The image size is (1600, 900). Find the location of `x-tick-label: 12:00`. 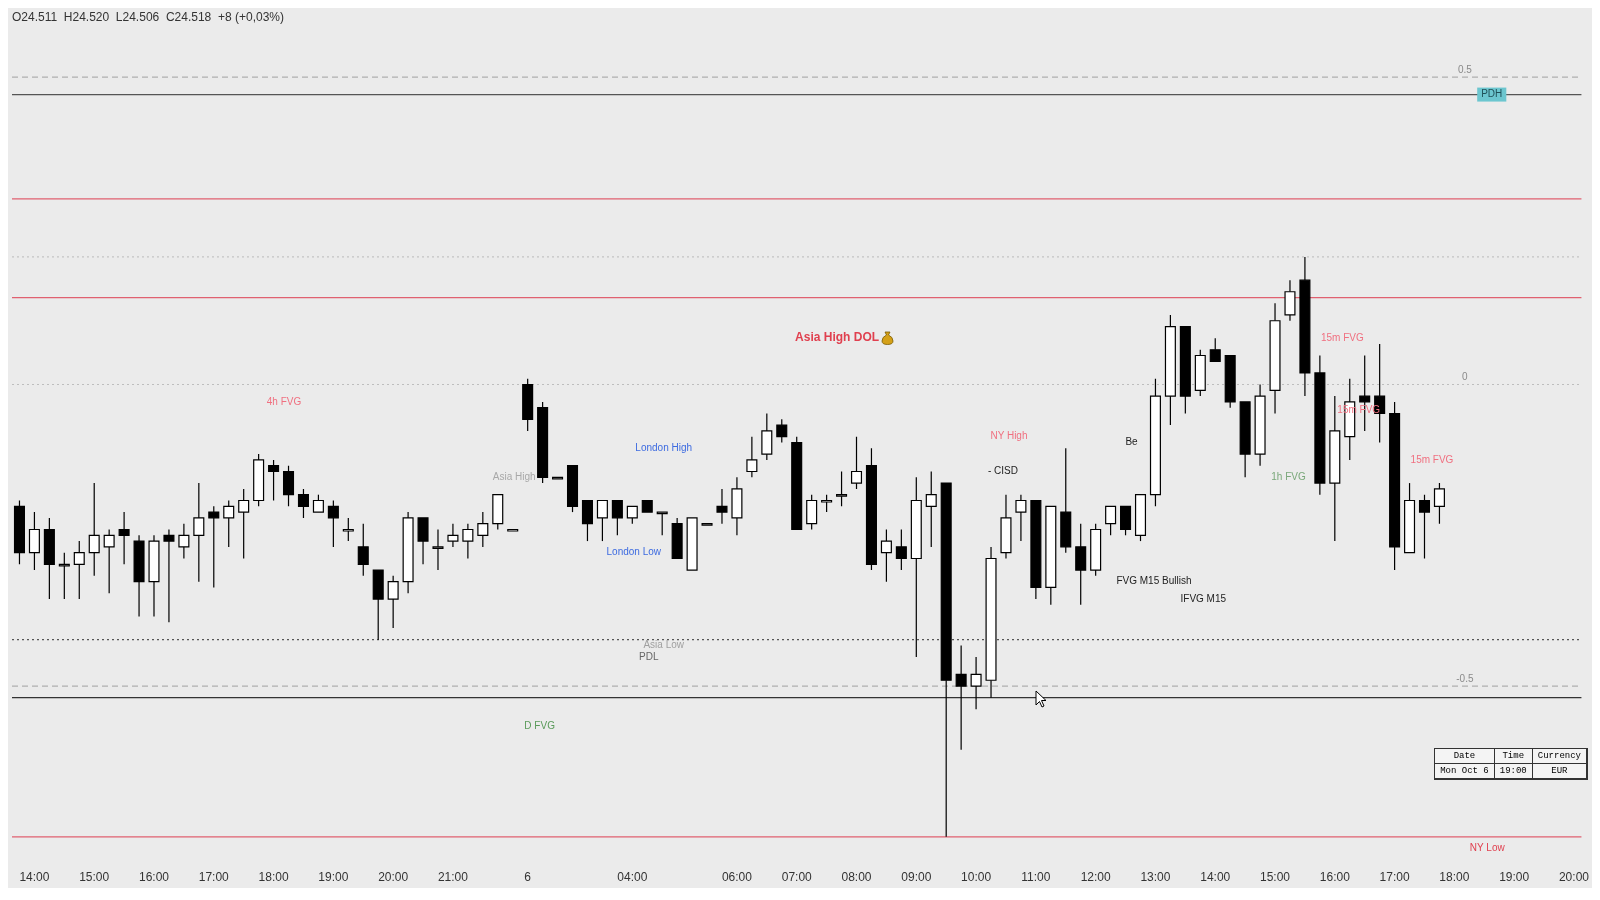

x-tick-label: 12:00 is located at coordinates (1095, 877).